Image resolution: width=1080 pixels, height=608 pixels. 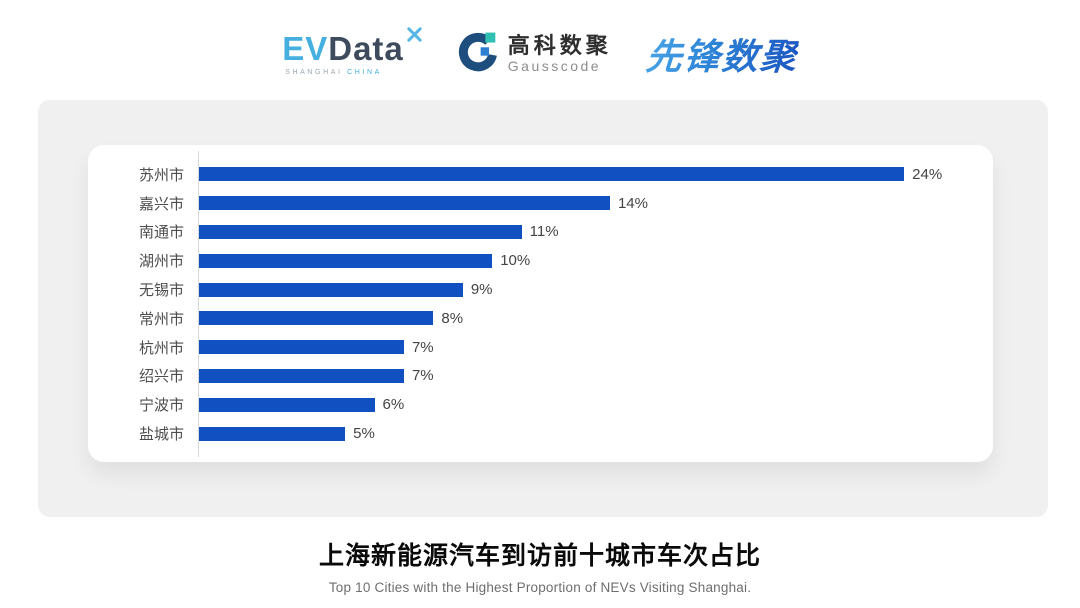 I want to click on bar-track: 24%, so click(x=580, y=174).